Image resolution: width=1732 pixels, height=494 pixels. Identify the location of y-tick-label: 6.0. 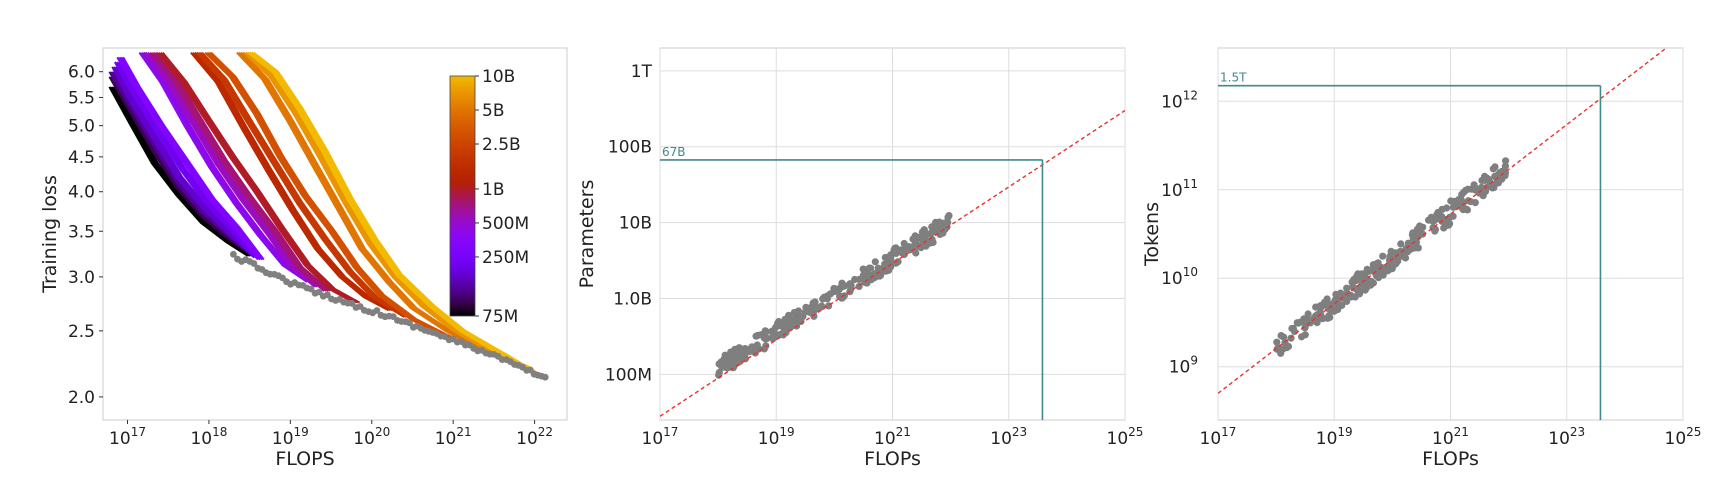
(81, 73).